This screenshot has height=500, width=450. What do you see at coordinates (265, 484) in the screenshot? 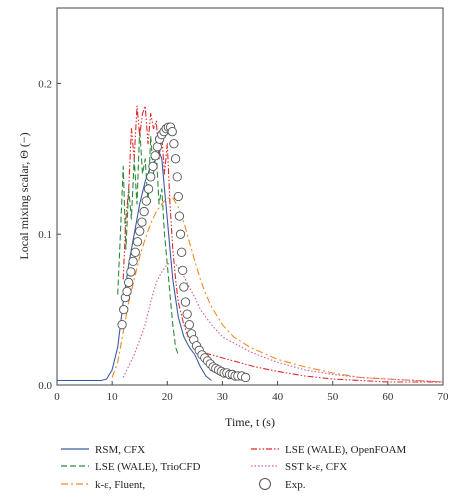
I see `legend-swatch` at bounding box center [265, 484].